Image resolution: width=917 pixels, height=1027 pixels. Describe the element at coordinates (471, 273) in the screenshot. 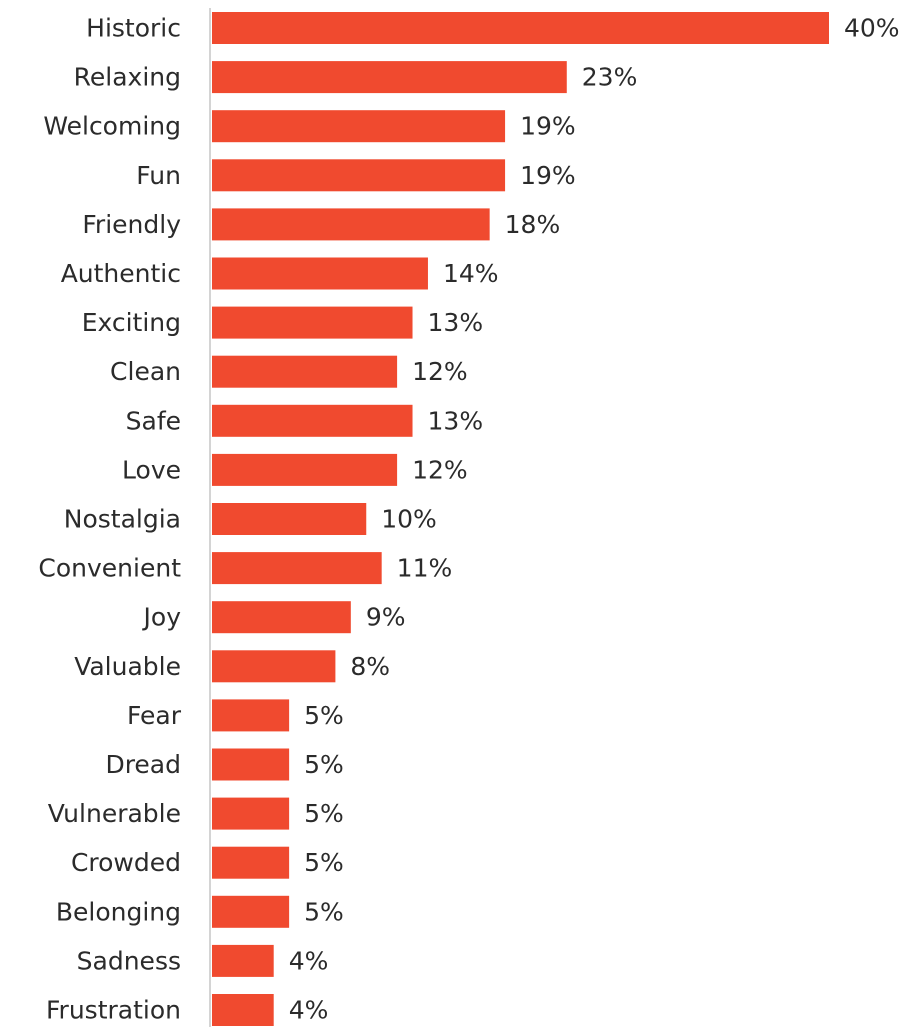

I see `value-label: 14%` at that location.